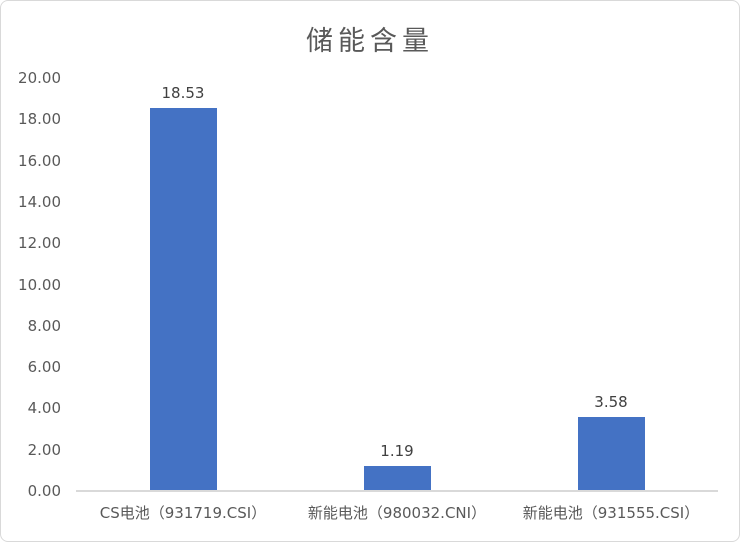  What do you see at coordinates (44, 325) in the screenshot?
I see `y-axis-tick-label: 8.00` at bounding box center [44, 325].